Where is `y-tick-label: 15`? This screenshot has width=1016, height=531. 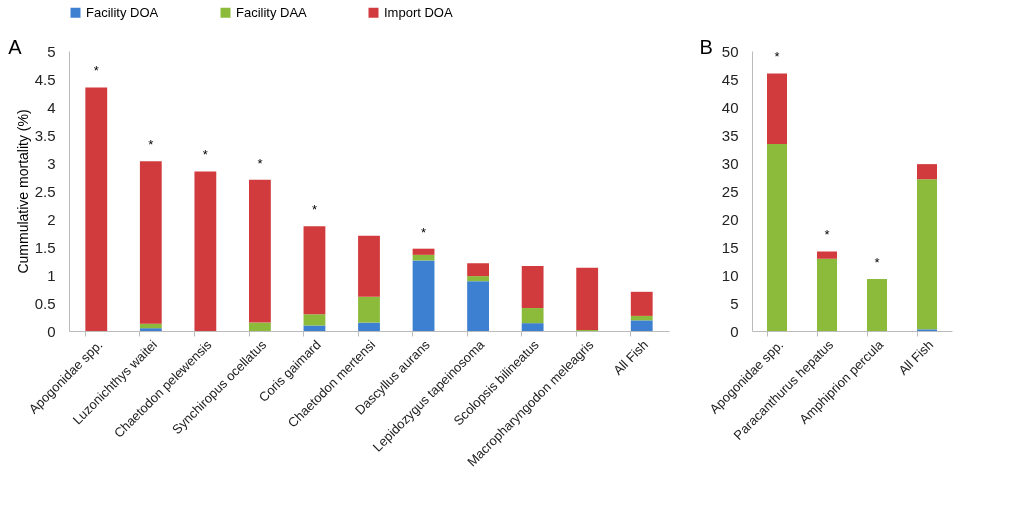 y-tick-label: 15 is located at coordinates (730, 247).